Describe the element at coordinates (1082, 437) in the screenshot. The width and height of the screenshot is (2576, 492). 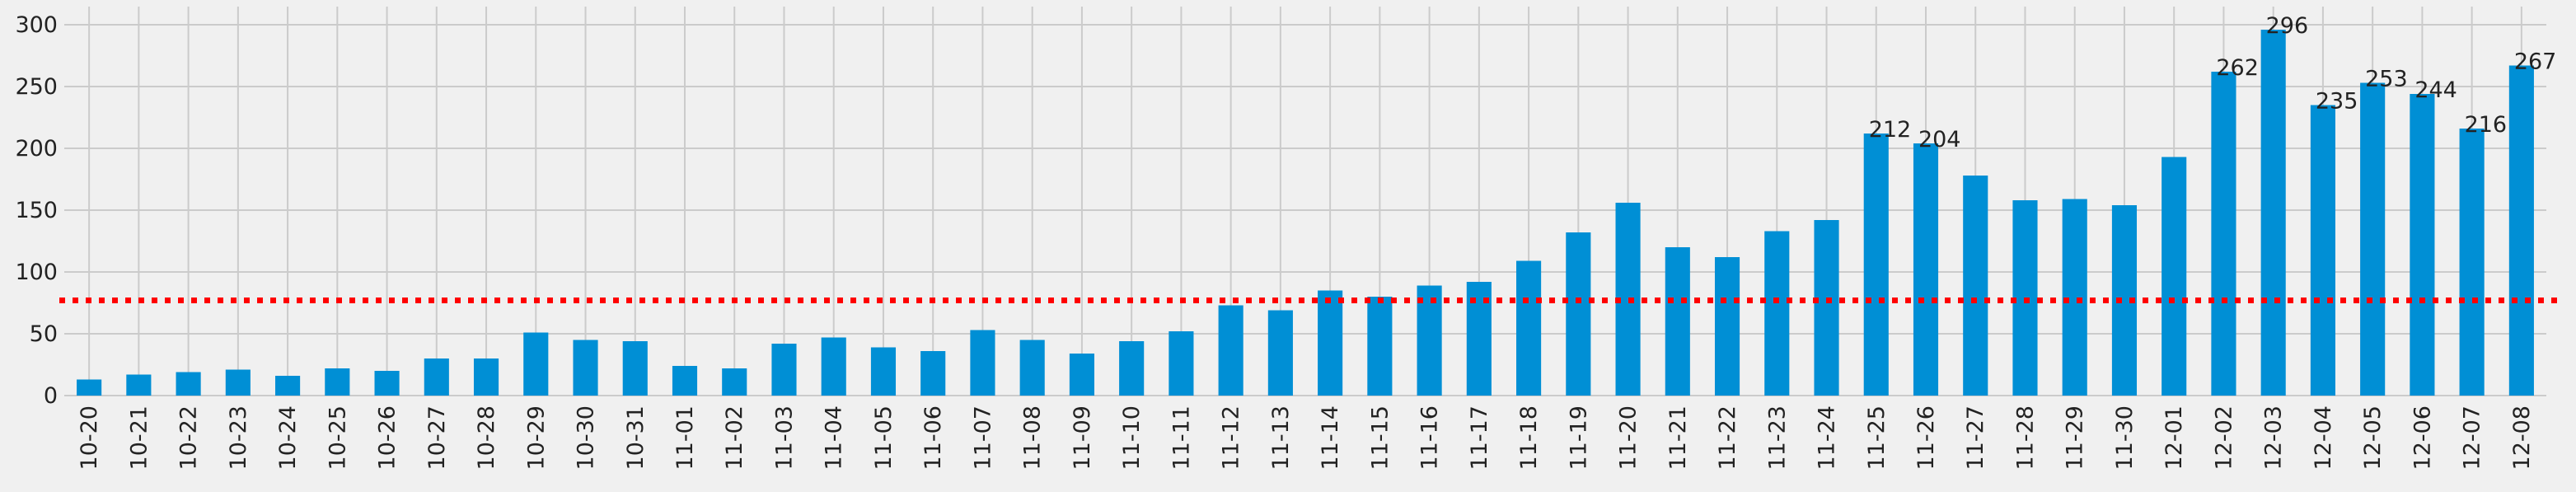
I see `x-tick-label: 11-09` at that location.